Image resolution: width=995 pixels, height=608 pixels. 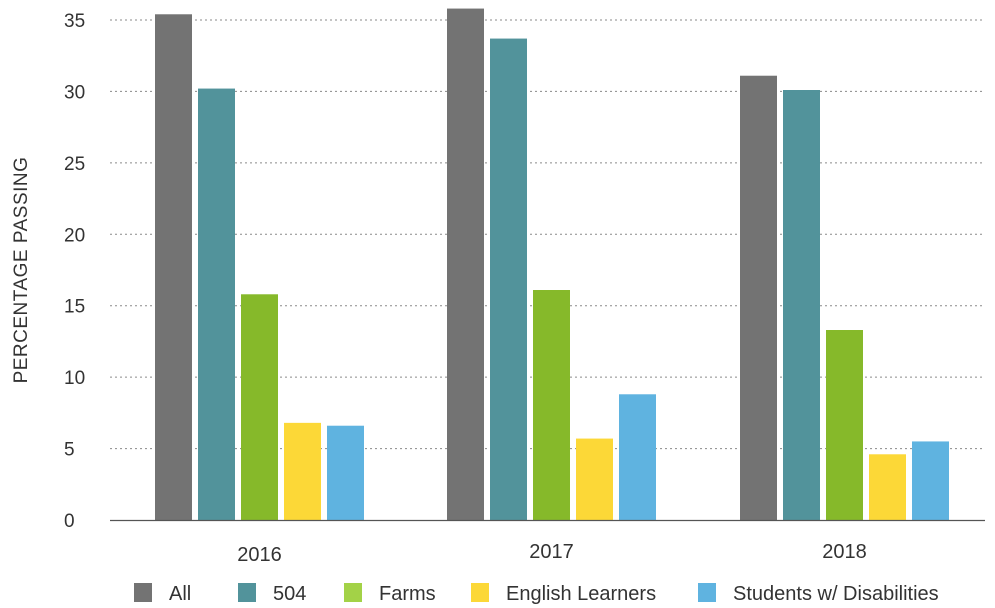 I want to click on y-tick-label: 20, so click(x=74, y=235).